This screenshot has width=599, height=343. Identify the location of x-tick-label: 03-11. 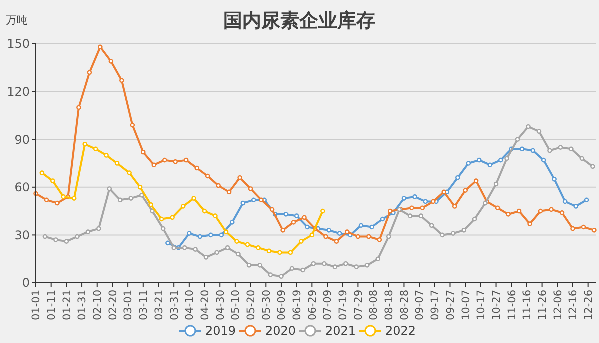
(144, 305).